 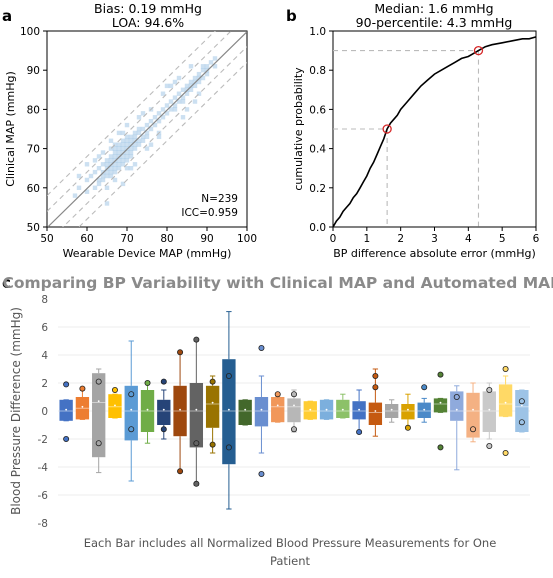 What do you see at coordinates (333, 239) in the screenshot?
I see `x-tick-label-b: 0` at bounding box center [333, 239].